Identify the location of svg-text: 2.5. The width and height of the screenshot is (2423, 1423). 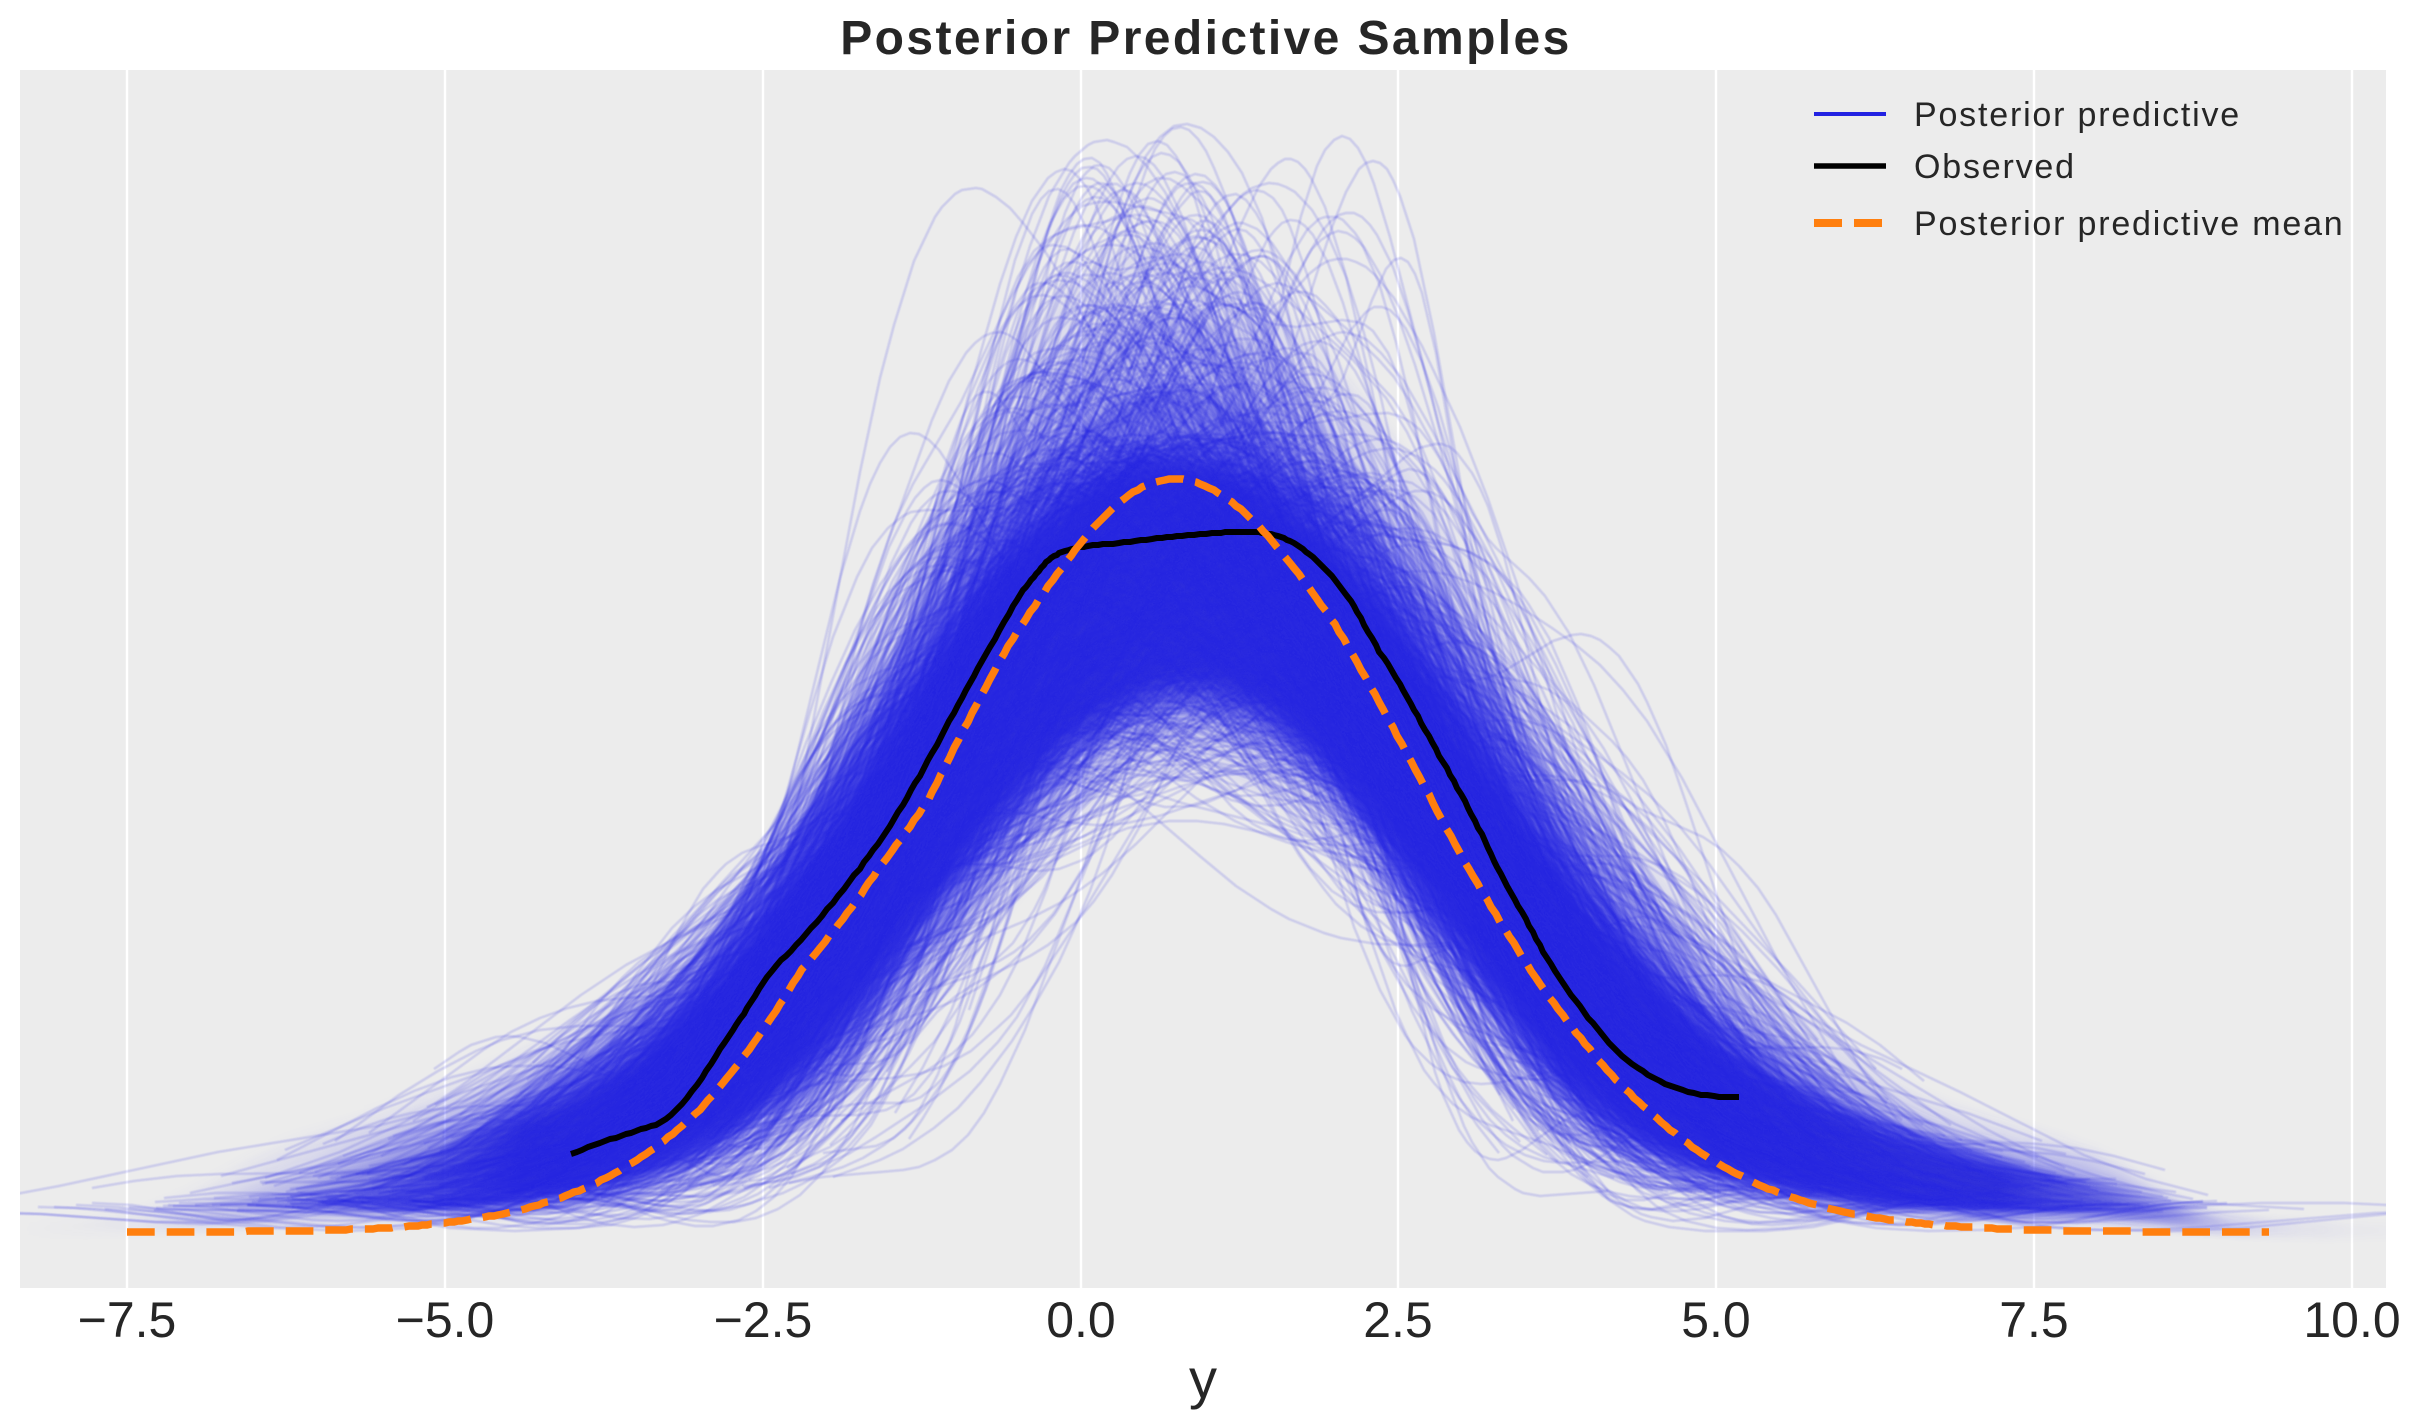
(1398, 1320).